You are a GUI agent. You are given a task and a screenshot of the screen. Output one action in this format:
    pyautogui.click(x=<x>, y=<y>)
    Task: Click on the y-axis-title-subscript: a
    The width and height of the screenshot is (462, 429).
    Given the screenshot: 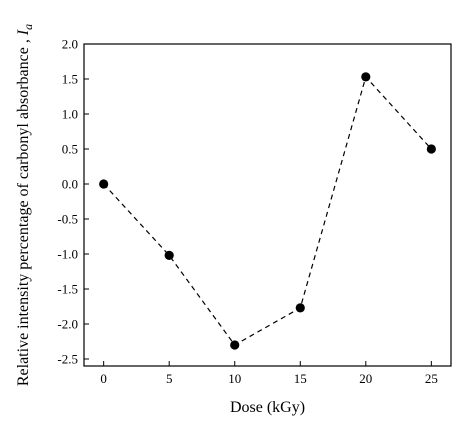 What is the action you would take?
    pyautogui.click(x=28, y=27)
    